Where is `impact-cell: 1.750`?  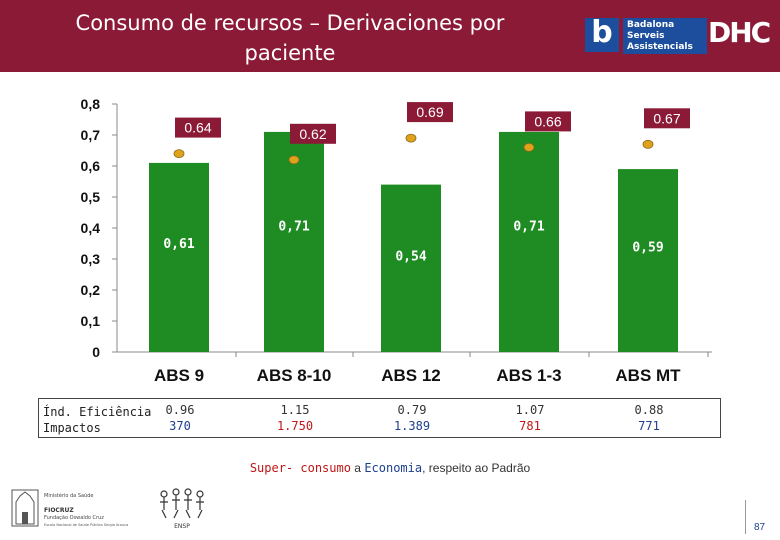
impact-cell: 1.750 is located at coordinates (295, 426).